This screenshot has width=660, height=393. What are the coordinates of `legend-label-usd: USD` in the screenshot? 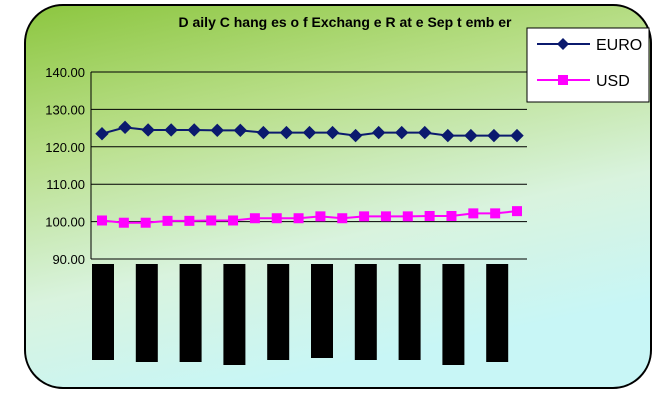 It's located at (613, 81).